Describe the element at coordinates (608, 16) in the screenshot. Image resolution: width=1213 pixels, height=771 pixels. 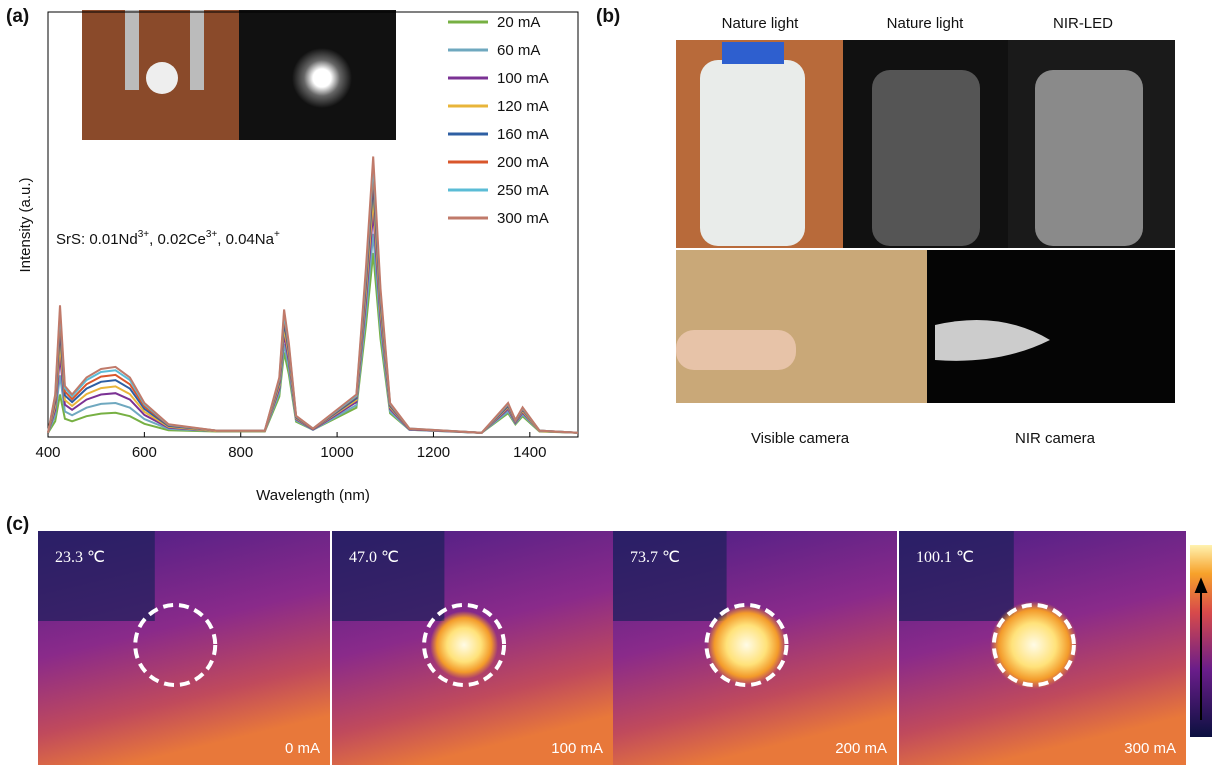
I see `panel-label: (b)` at that location.